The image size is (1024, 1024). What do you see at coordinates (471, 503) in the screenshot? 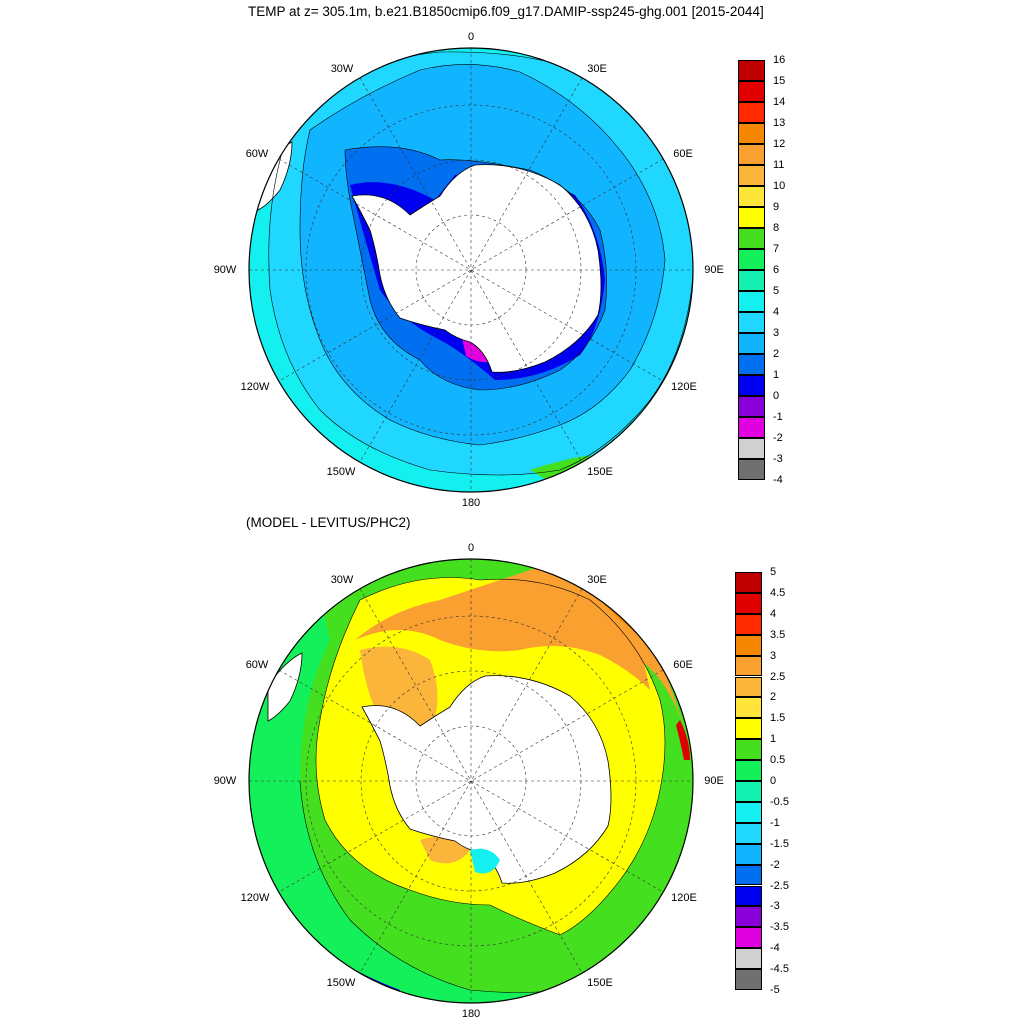
I see `top-lon-label: 180` at bounding box center [471, 503].